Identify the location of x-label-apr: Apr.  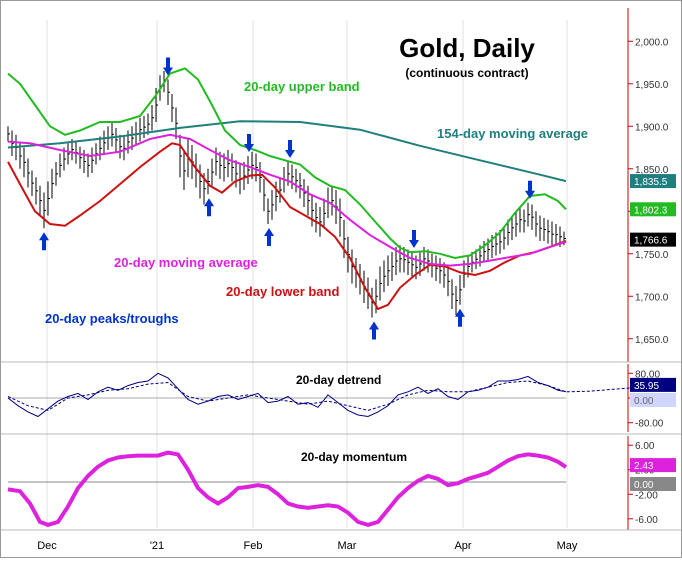
(462, 546).